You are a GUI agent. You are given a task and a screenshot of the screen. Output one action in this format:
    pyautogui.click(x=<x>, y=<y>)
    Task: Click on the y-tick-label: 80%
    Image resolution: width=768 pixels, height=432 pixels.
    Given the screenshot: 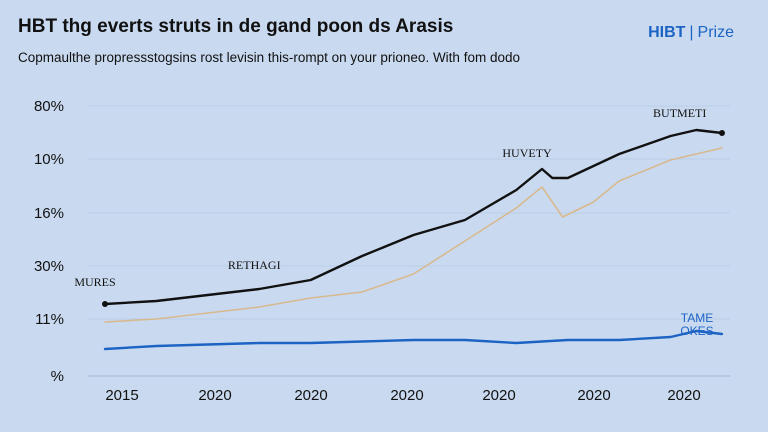 What is the action you would take?
    pyautogui.click(x=49, y=106)
    